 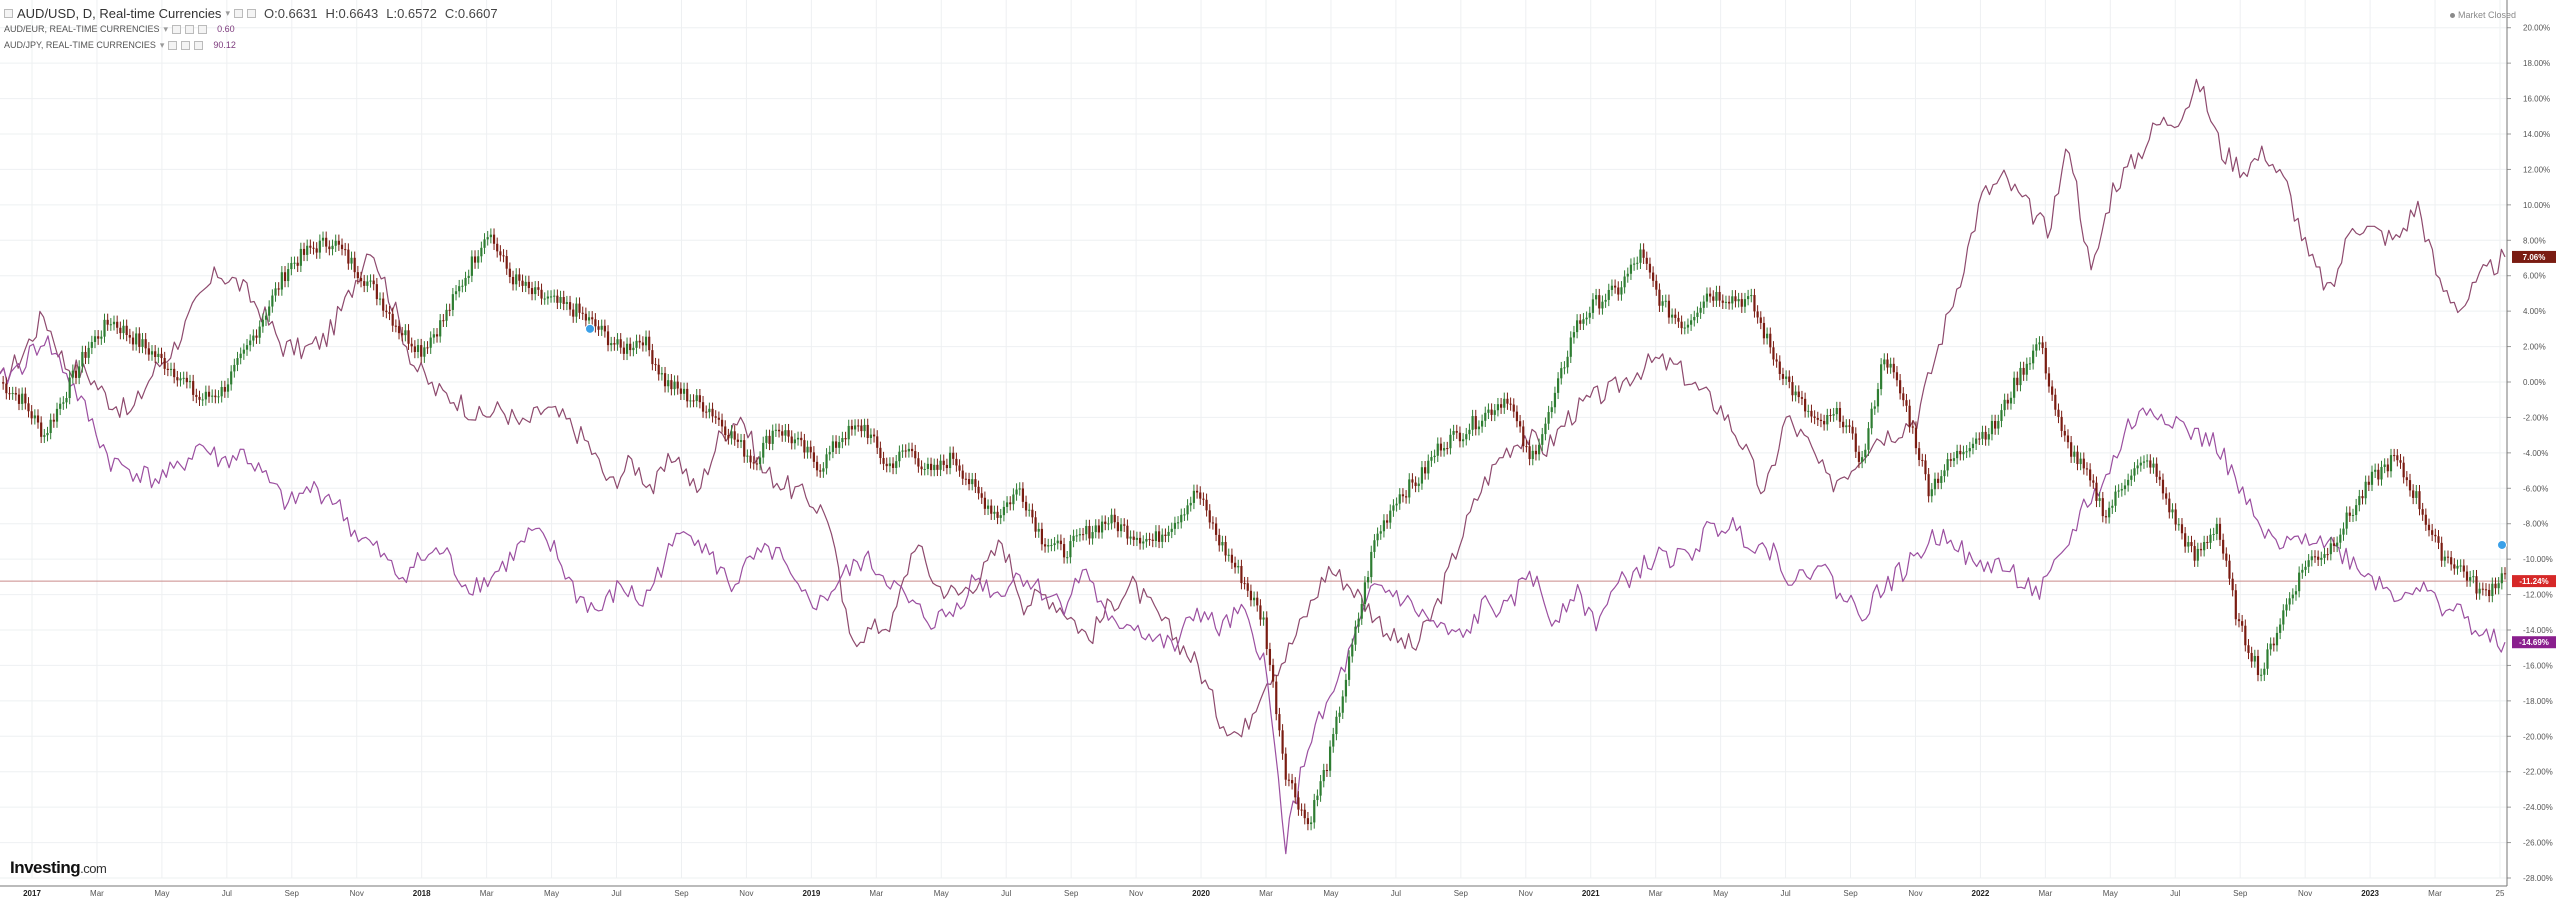 I want to click on compare-label-aud-eur: AUD/EUR, REAL-TIME CURRENCIES, so click(x=82, y=29).